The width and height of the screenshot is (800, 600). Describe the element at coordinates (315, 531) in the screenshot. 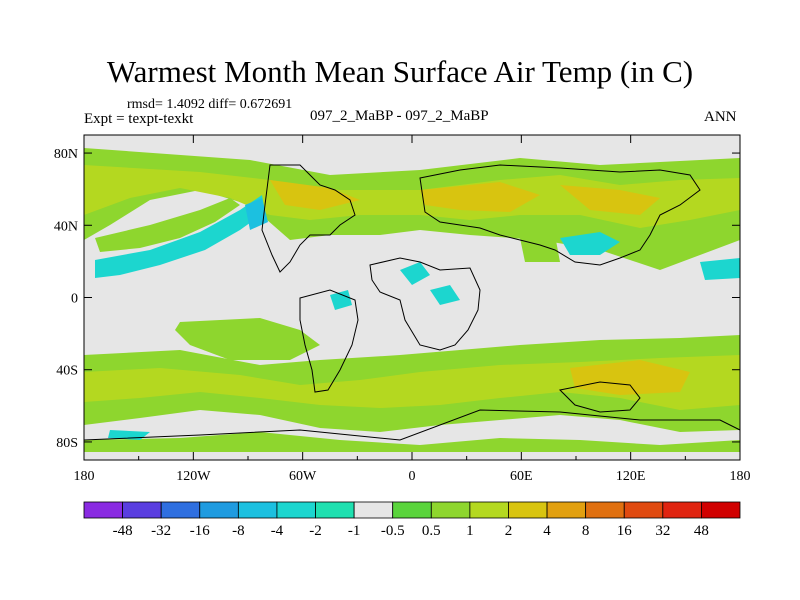

I see `colorbar-label: -2` at that location.